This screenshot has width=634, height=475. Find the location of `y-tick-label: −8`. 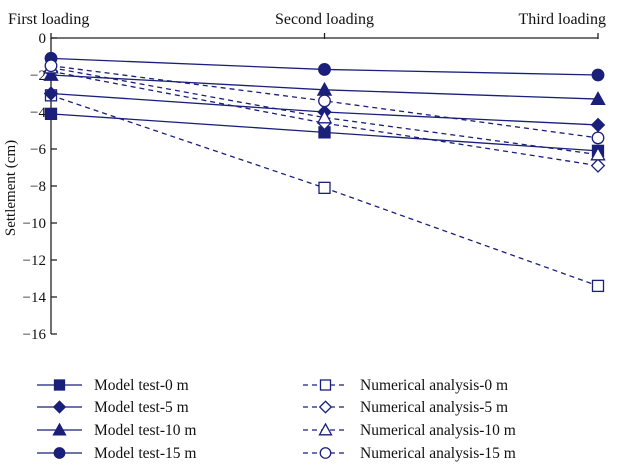

y-tick-label: −8 is located at coordinates (38, 187).